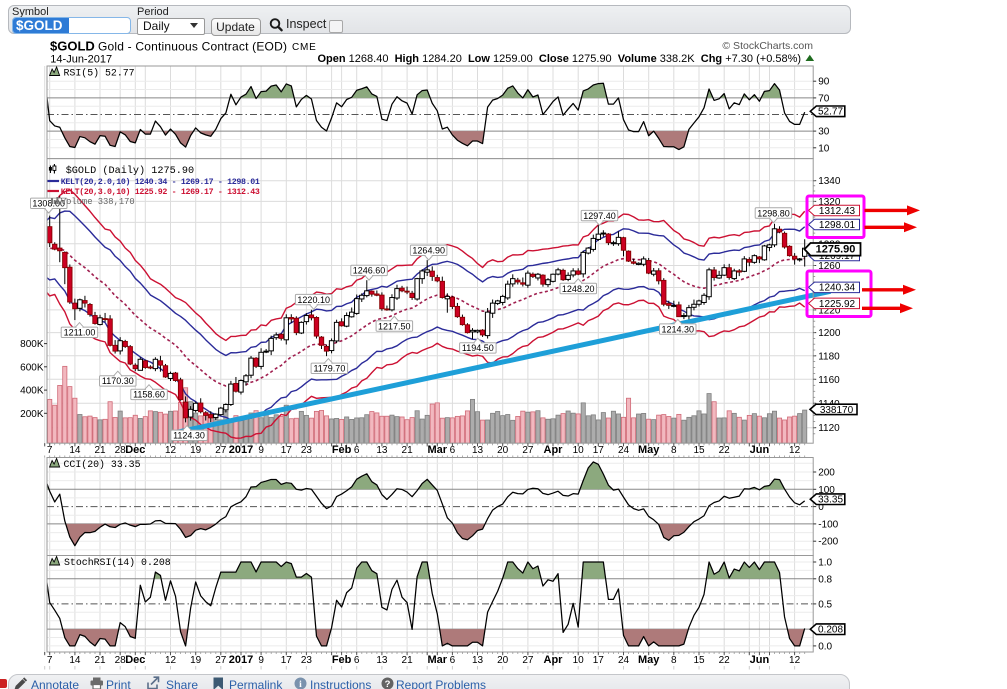 This screenshot has height=689, width=1007. Describe the element at coordinates (837, 288) in the screenshot. I see `svg-text: 1240.34` at that location.